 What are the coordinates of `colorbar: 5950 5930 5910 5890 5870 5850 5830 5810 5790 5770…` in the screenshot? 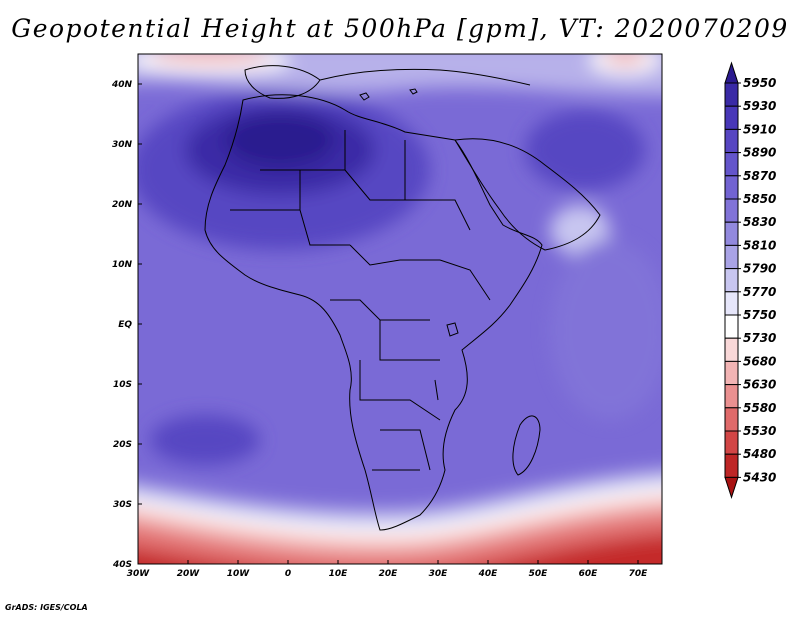 It's located at (750, 280).